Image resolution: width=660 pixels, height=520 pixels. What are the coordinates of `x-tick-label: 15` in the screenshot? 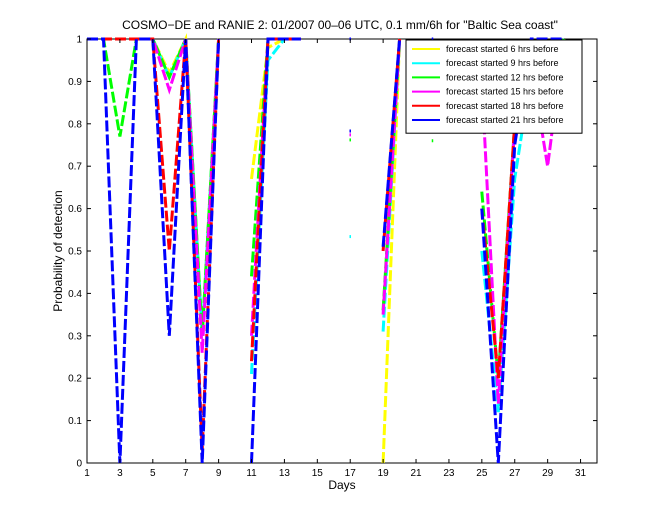 It's located at (318, 473).